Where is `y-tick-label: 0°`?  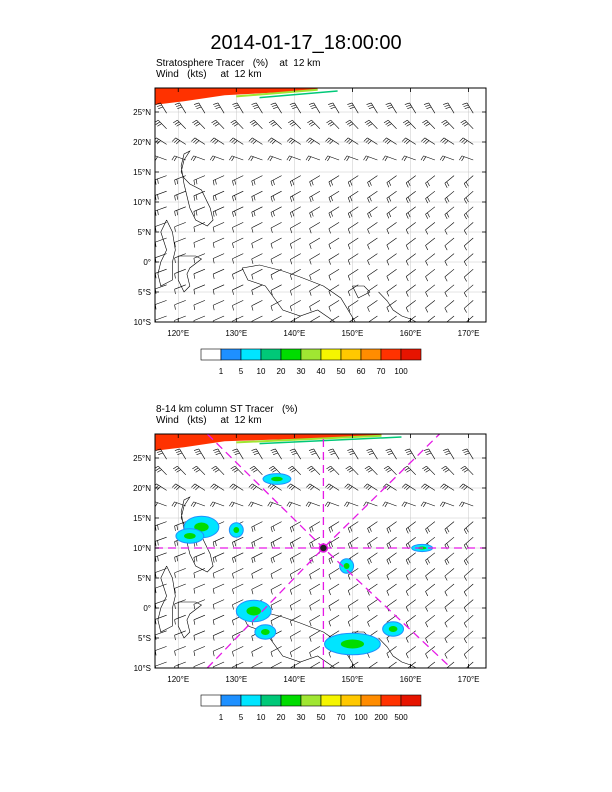 y-tick-label: 0° is located at coordinates (147, 608).